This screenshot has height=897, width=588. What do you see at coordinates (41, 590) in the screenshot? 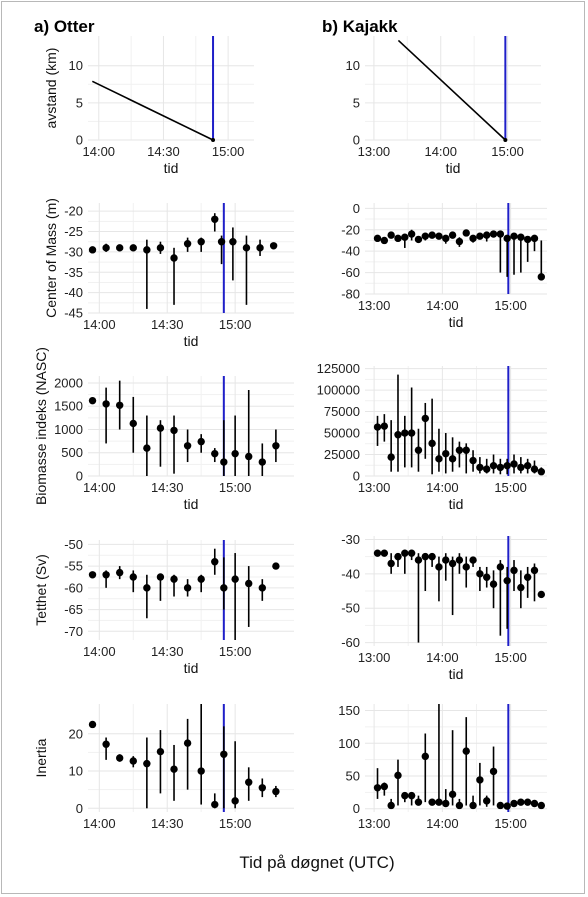
I see `y-axis-label: Tetthet (Sv)` at bounding box center [41, 590].